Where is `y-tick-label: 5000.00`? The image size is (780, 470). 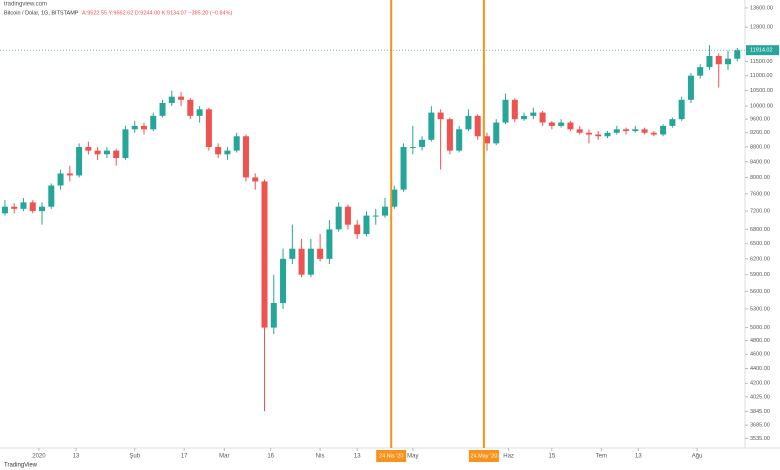 y-tick-label: 5000.00 is located at coordinates (760, 328).